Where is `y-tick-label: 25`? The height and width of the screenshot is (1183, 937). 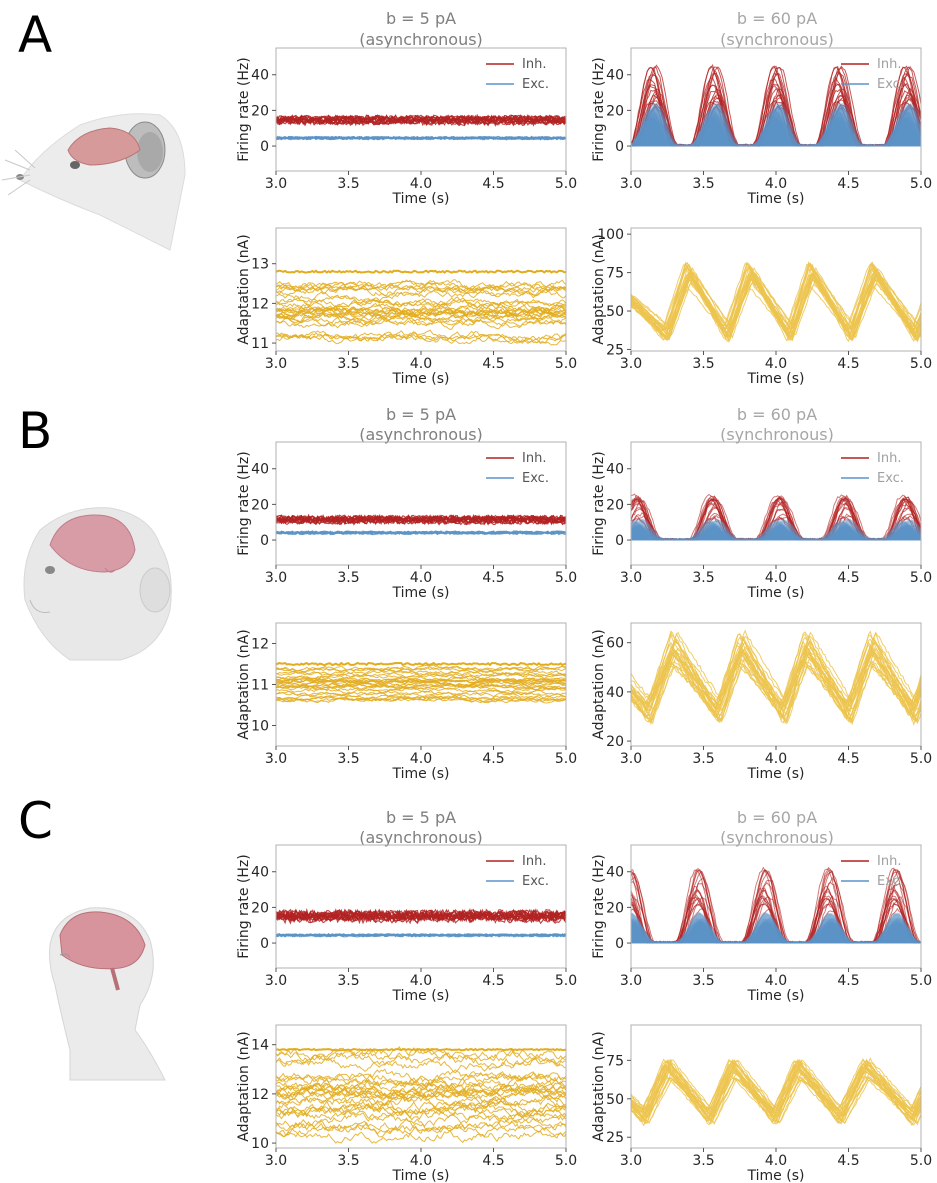 y-tick-label: 25 is located at coordinates (615, 350).